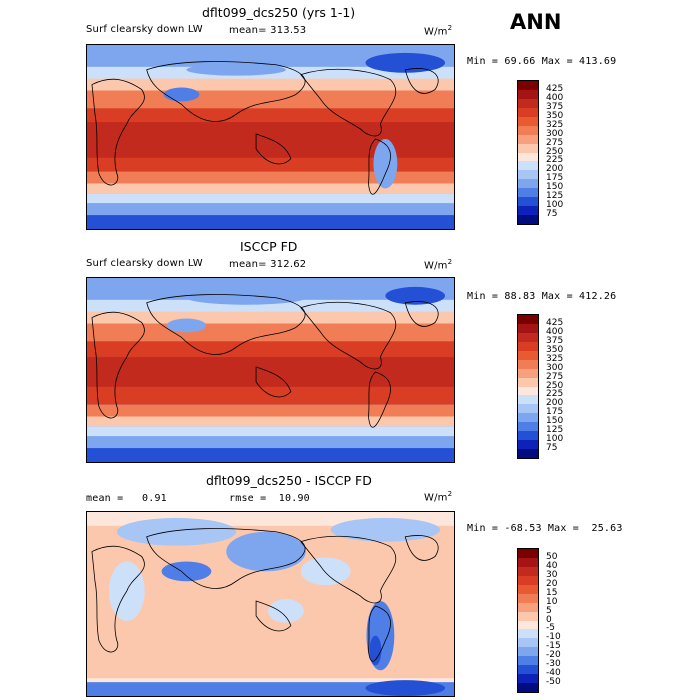  I want to click on panel1-minmax: Min = 69.66 Max = 413.69, so click(542, 61).